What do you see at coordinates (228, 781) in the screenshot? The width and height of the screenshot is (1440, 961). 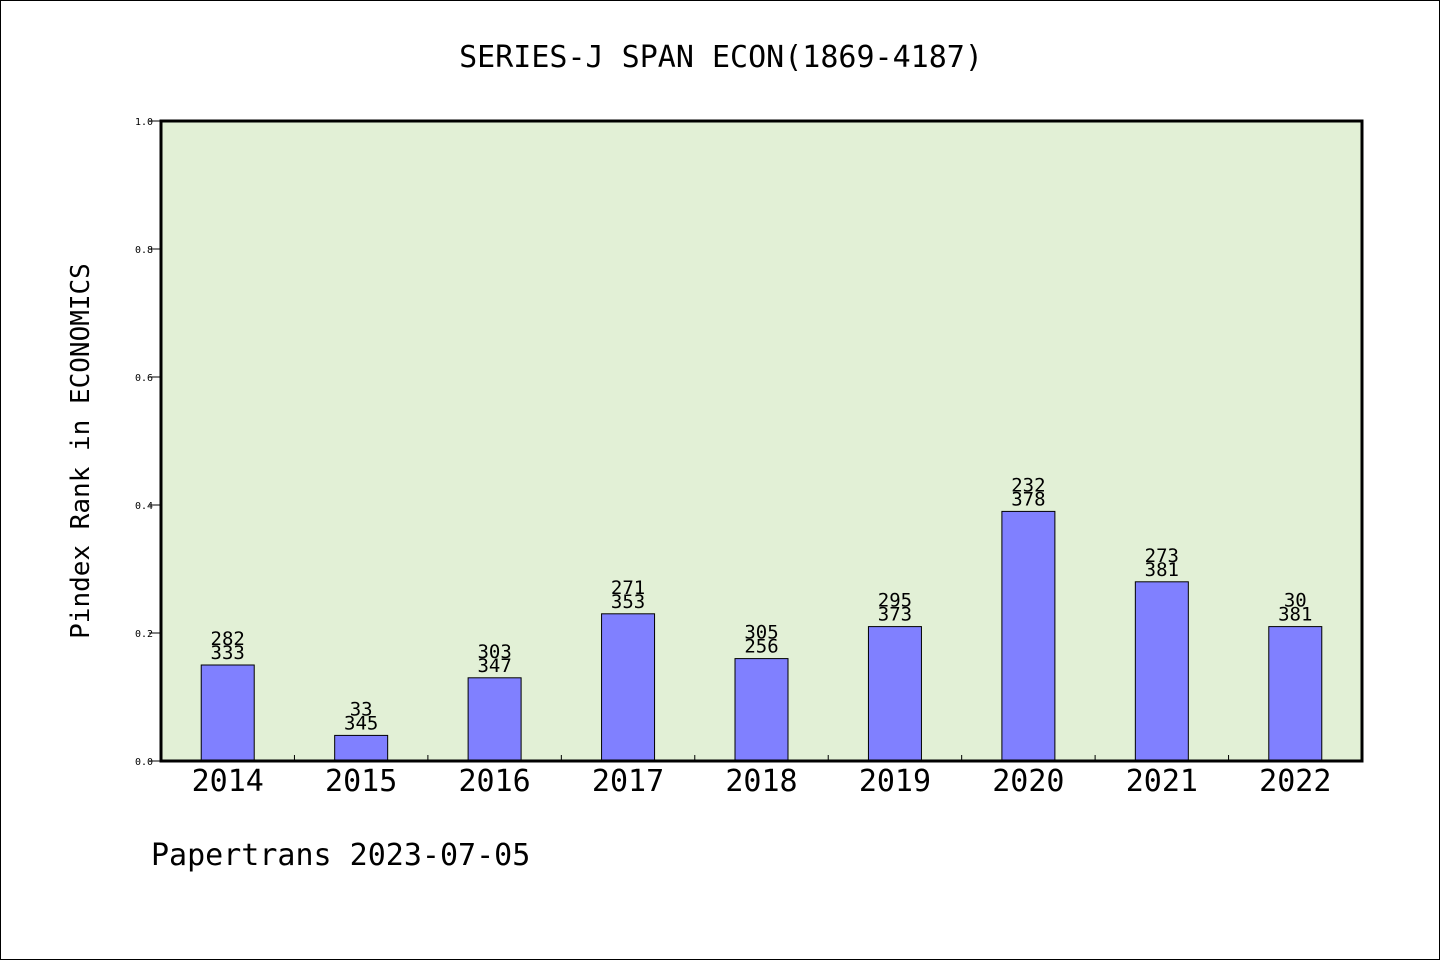 I see `x-tick-label: 2014` at bounding box center [228, 781].